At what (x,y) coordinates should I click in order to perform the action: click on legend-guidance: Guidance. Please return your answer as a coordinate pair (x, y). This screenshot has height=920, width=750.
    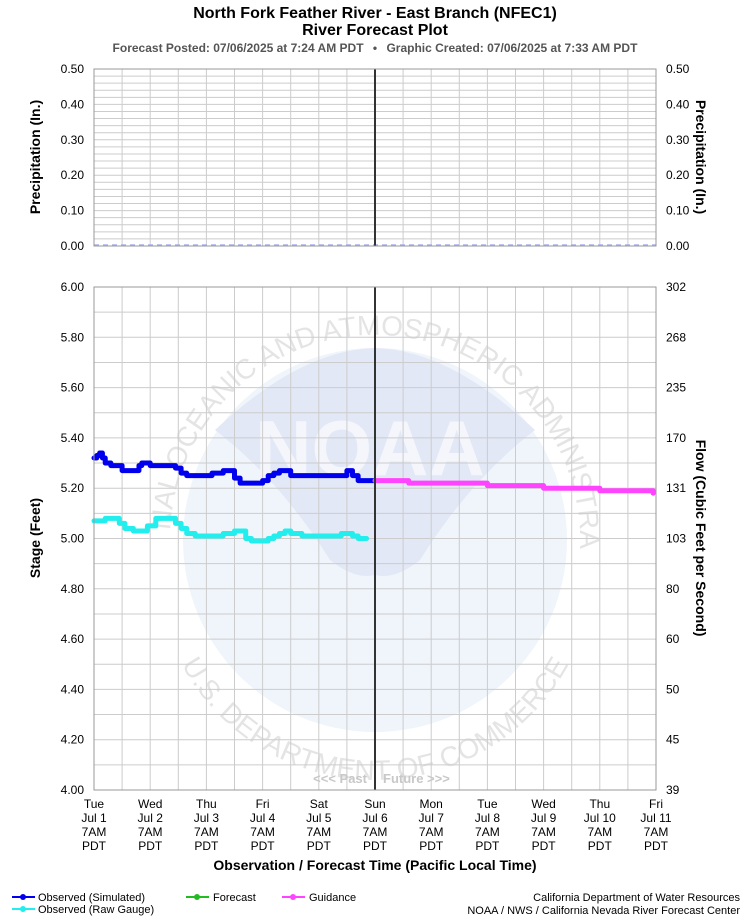
    Looking at the image, I should click on (319, 898).